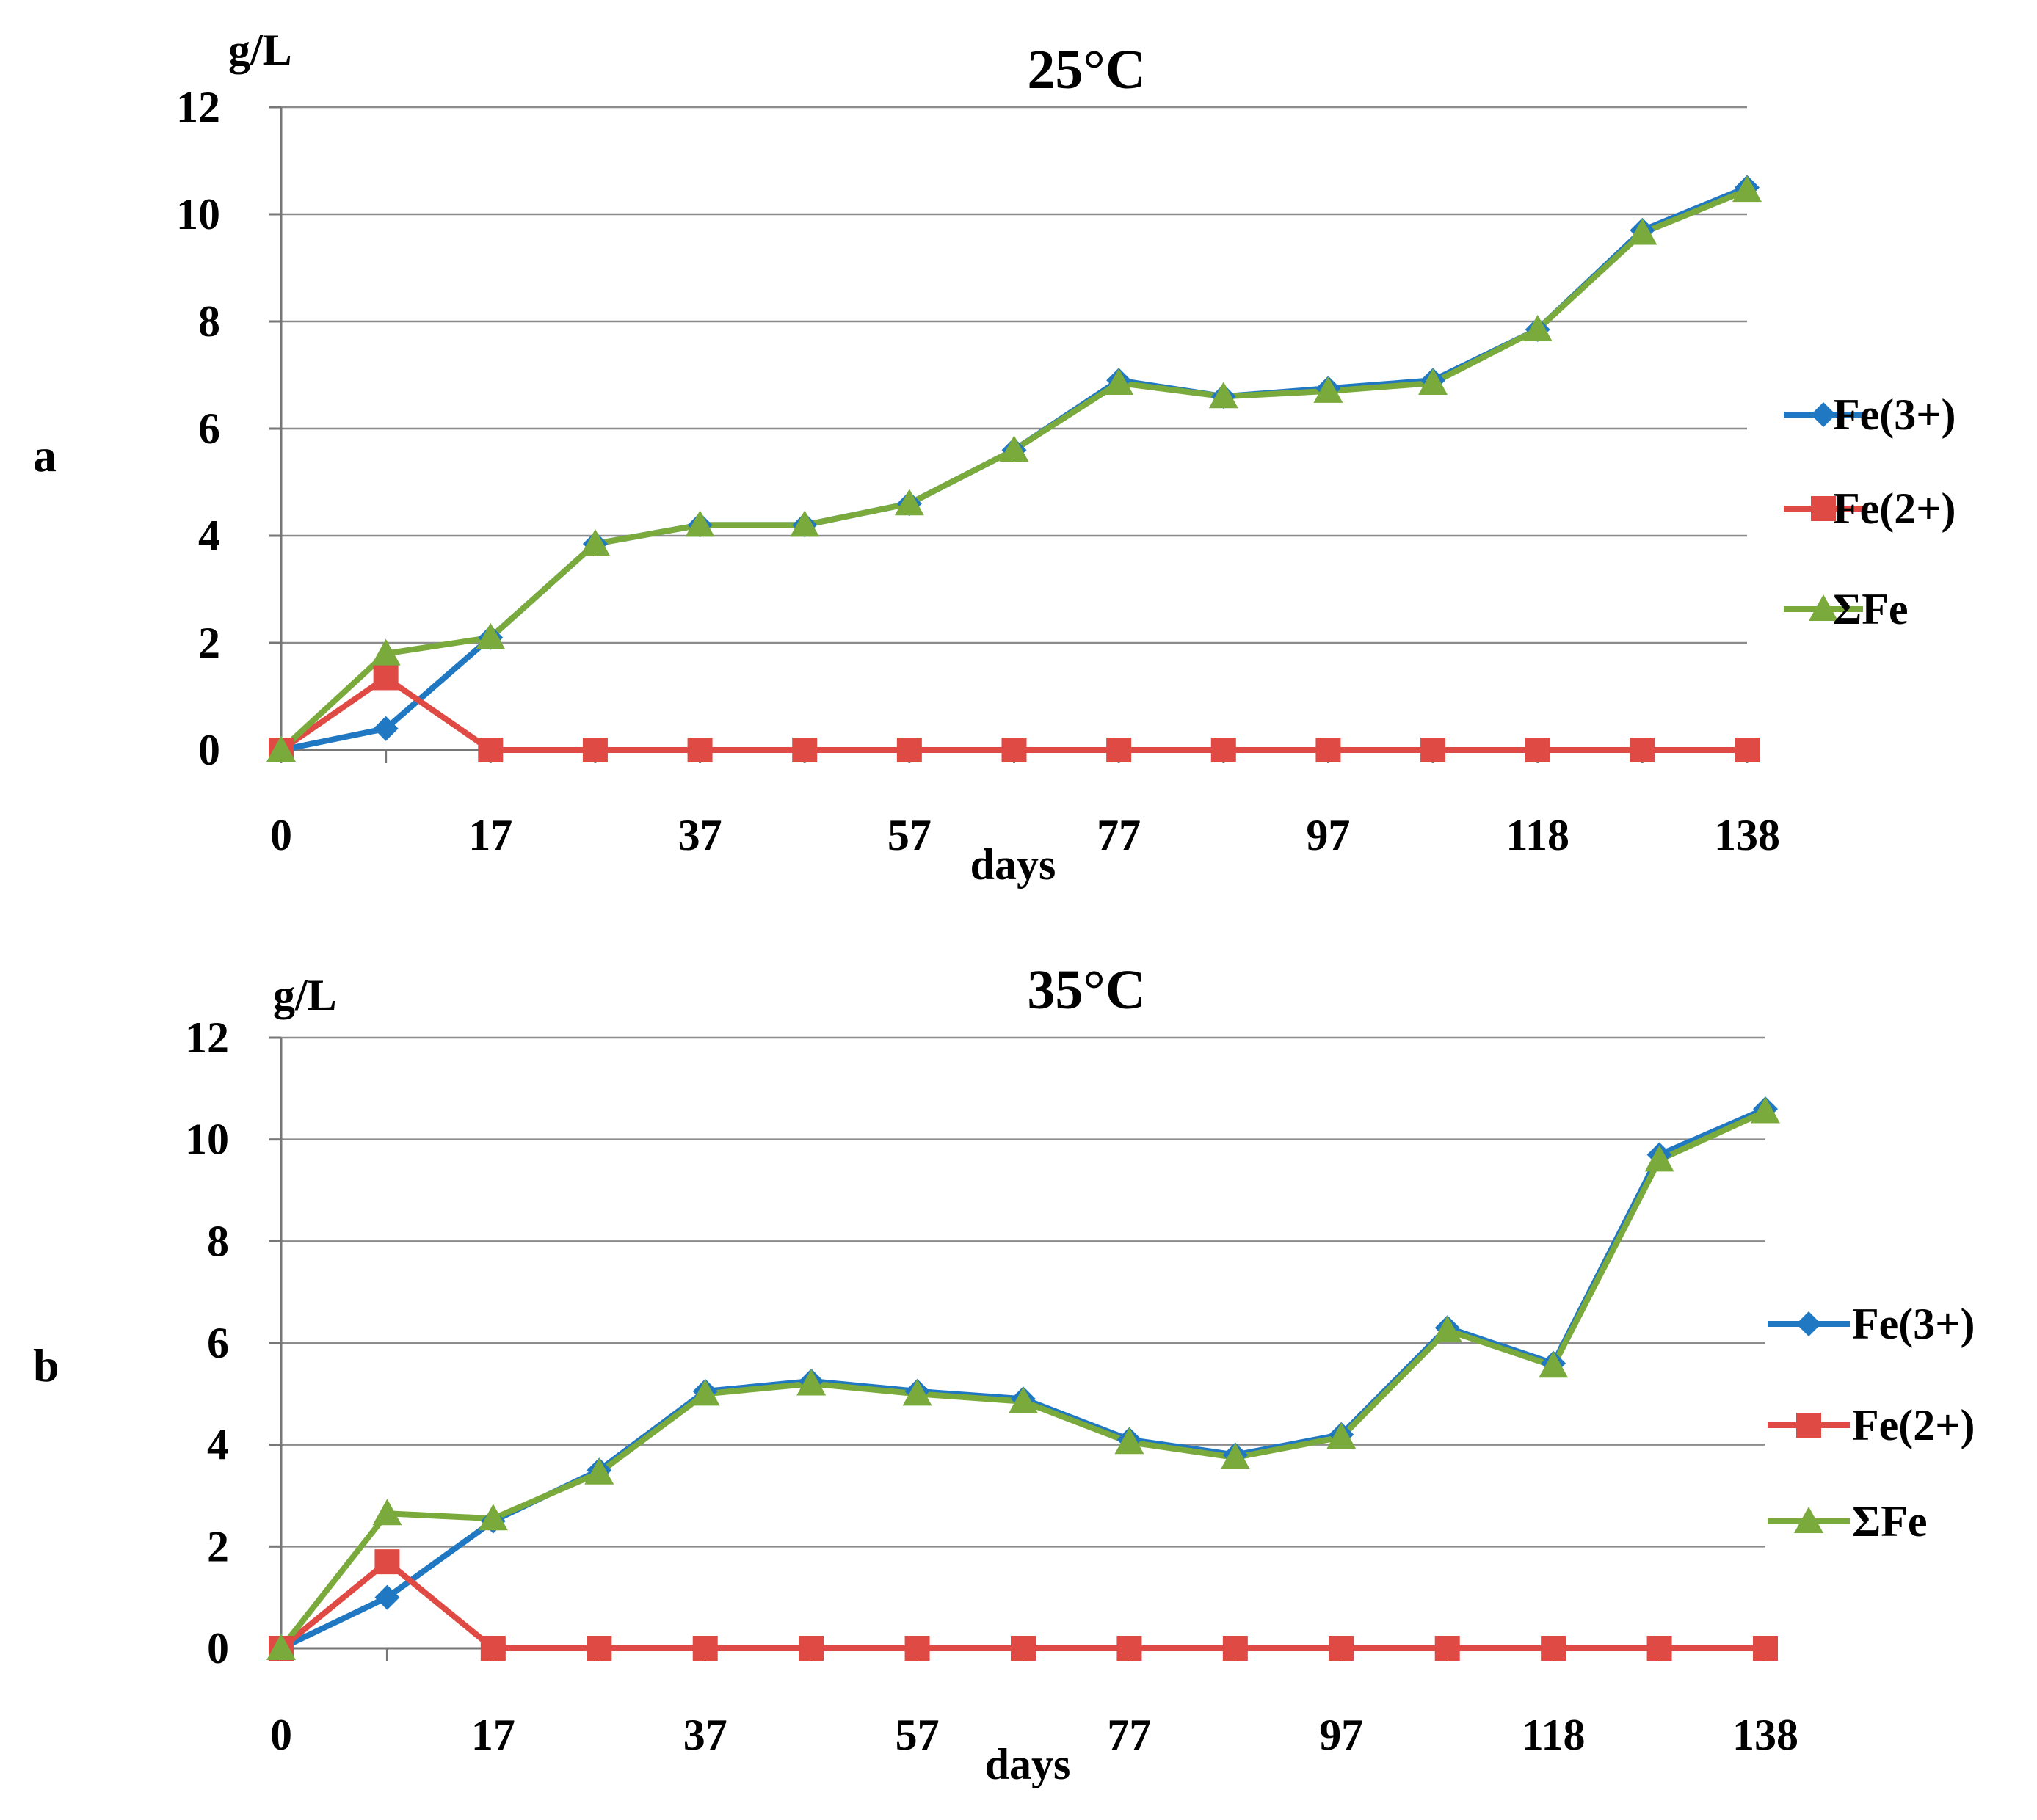 This screenshot has height=1820, width=2037. What do you see at coordinates (1895, 509) in the screenshot?
I see `legend-label: Fe(2+)` at bounding box center [1895, 509].